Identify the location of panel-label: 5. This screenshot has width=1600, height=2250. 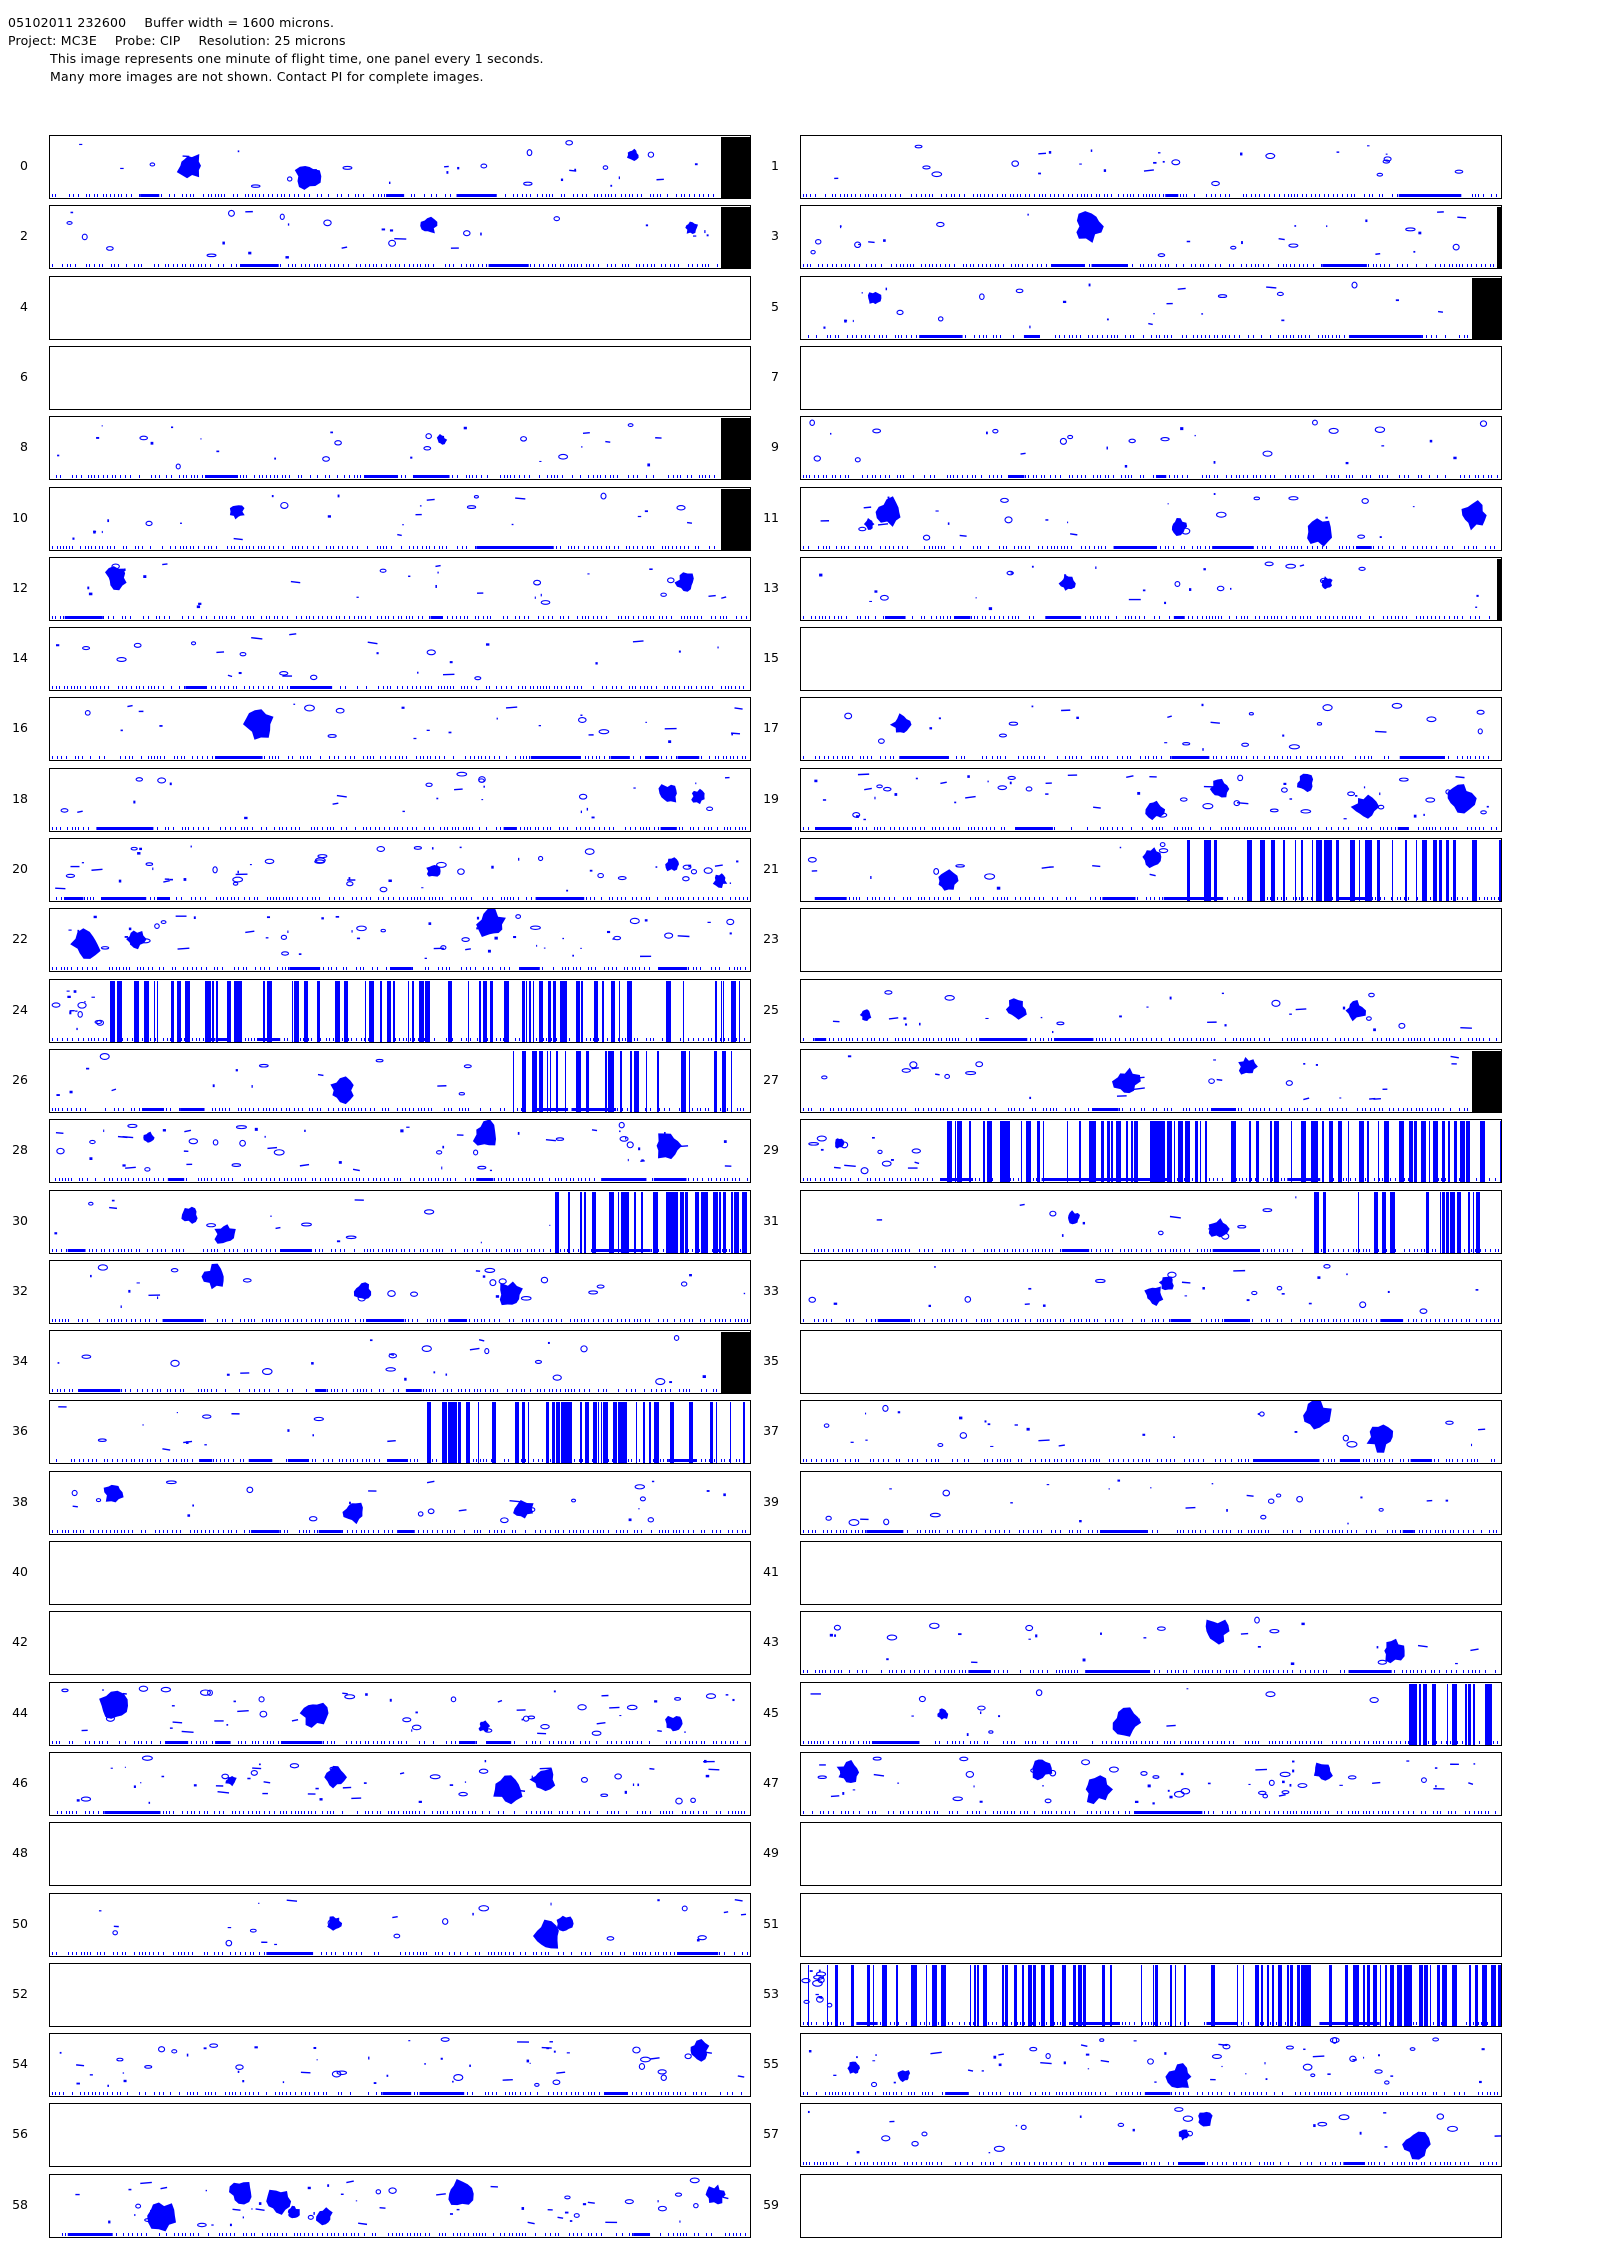
(775, 306).